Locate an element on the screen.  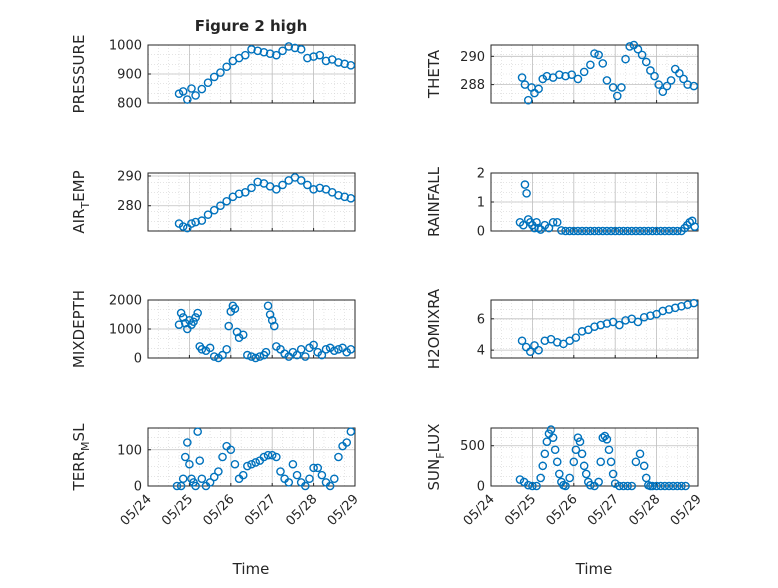
y-tick-label: 290 is located at coordinates (472, 57).